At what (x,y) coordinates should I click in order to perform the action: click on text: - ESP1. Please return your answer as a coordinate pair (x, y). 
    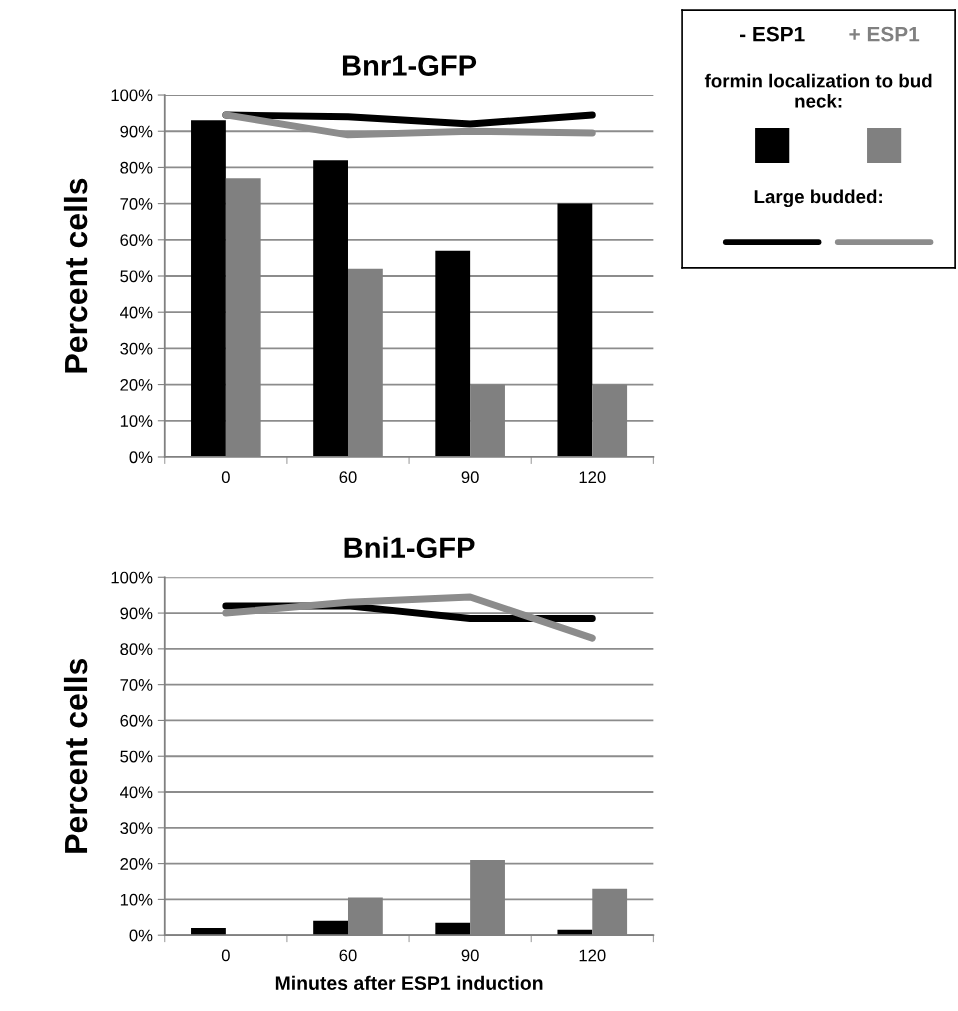
    Looking at the image, I should click on (772, 34).